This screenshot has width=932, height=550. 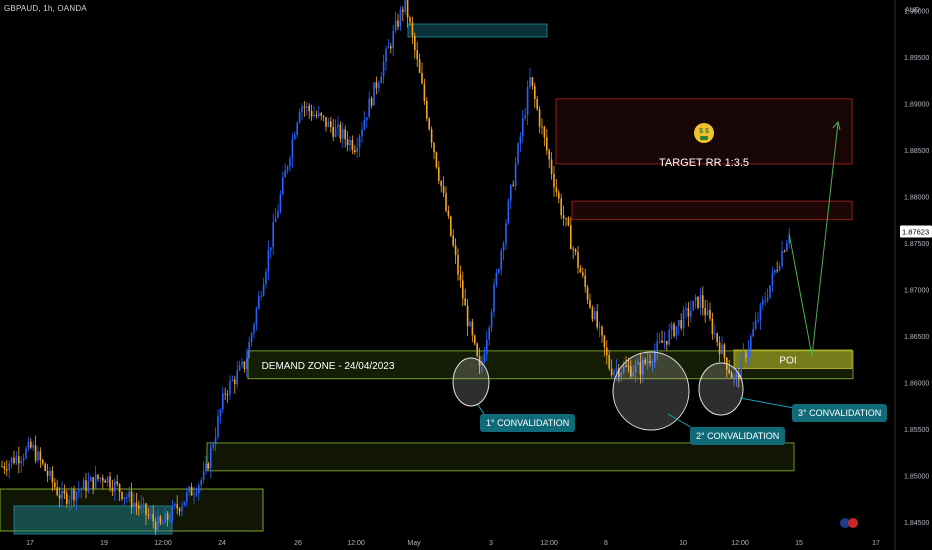 I want to click on x-tick-label: 26, so click(x=298, y=543).